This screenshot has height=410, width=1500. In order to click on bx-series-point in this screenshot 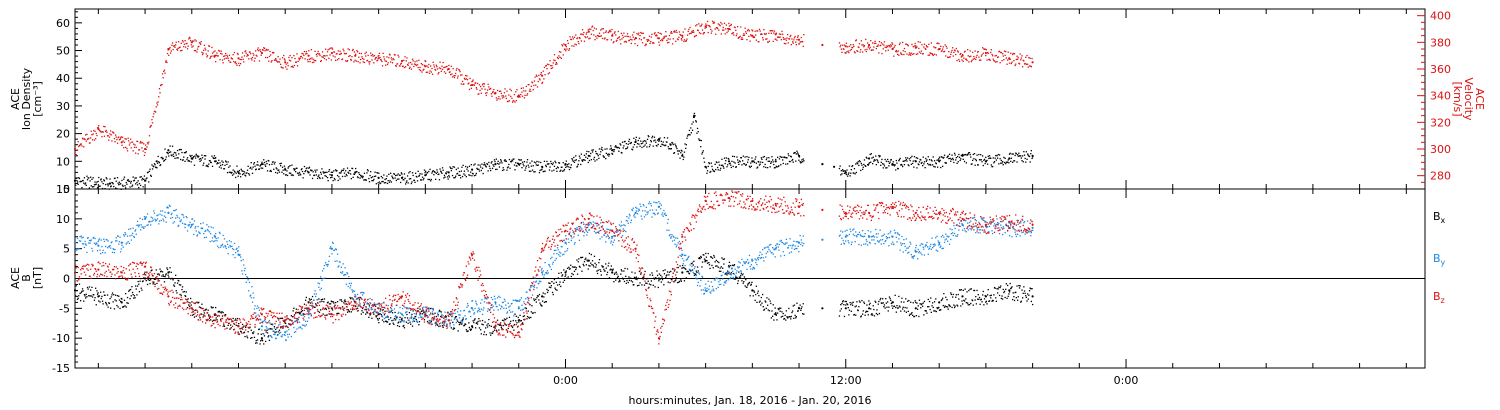, I will do `click(892, 302)`.